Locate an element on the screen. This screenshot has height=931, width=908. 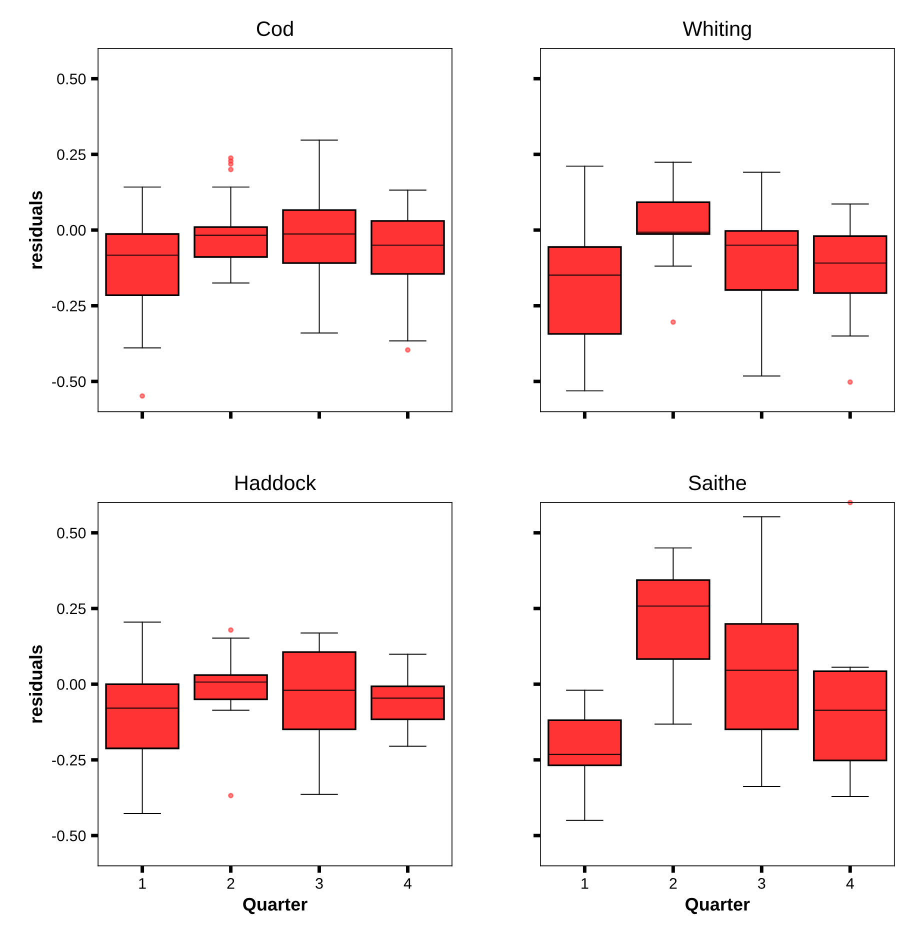
chart-title: Haddock is located at coordinates (276, 482).